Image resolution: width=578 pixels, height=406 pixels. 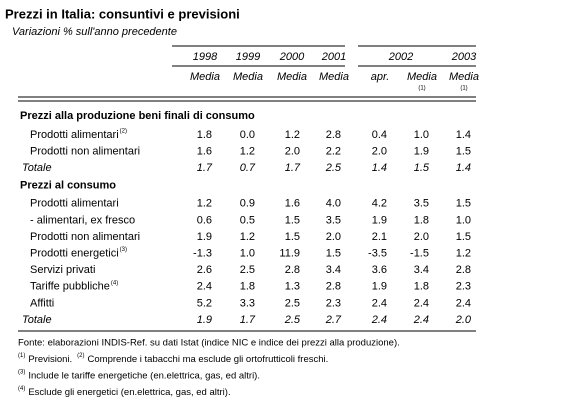 What do you see at coordinates (114, 283) in the screenshot?
I see `row-note: (4)` at bounding box center [114, 283].